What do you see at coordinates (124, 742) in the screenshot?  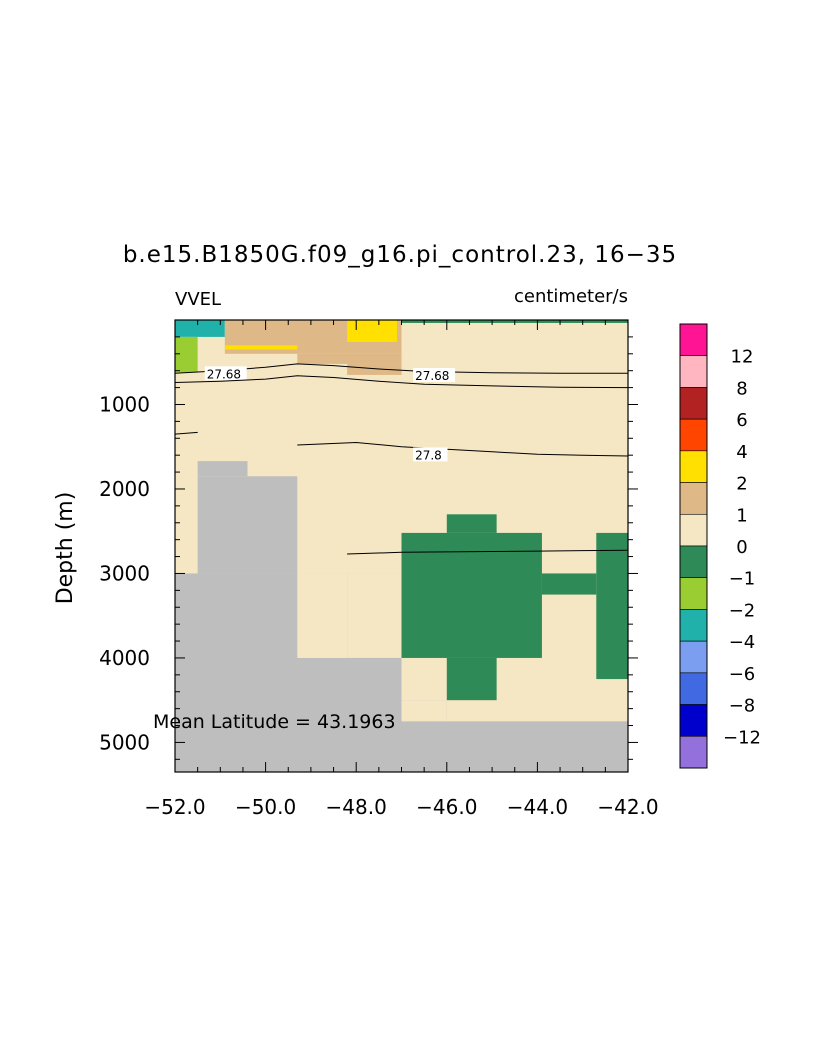 I see `y-tick-label: 5000` at bounding box center [124, 742].